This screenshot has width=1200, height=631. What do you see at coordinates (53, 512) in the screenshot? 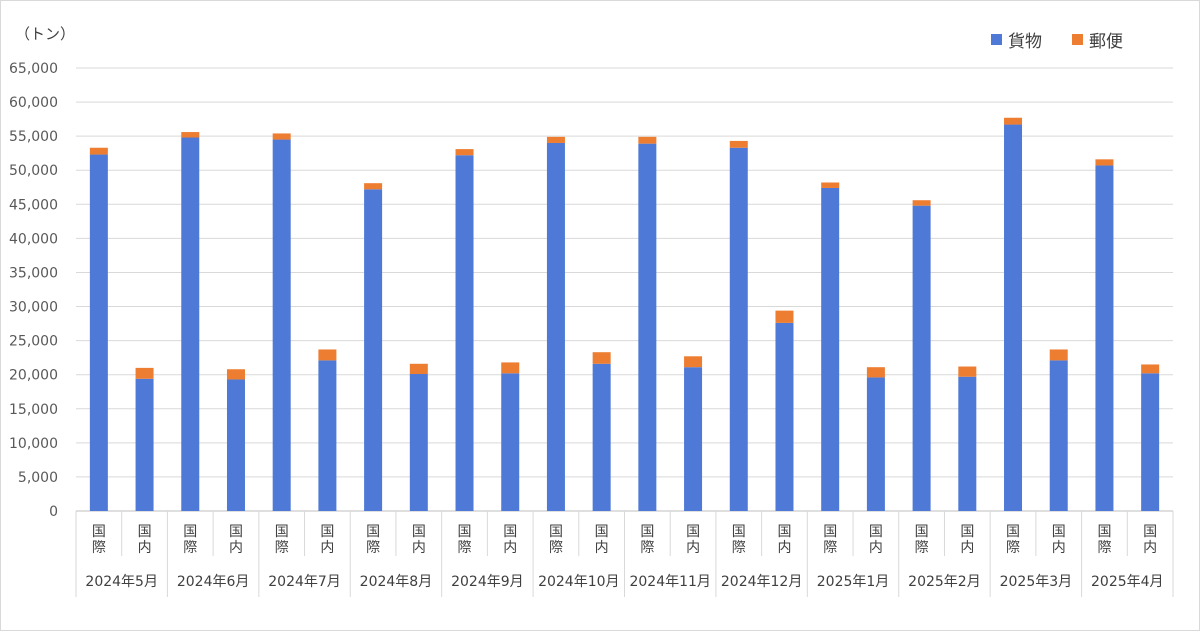
I see `y-tick-label: 0` at bounding box center [53, 512].